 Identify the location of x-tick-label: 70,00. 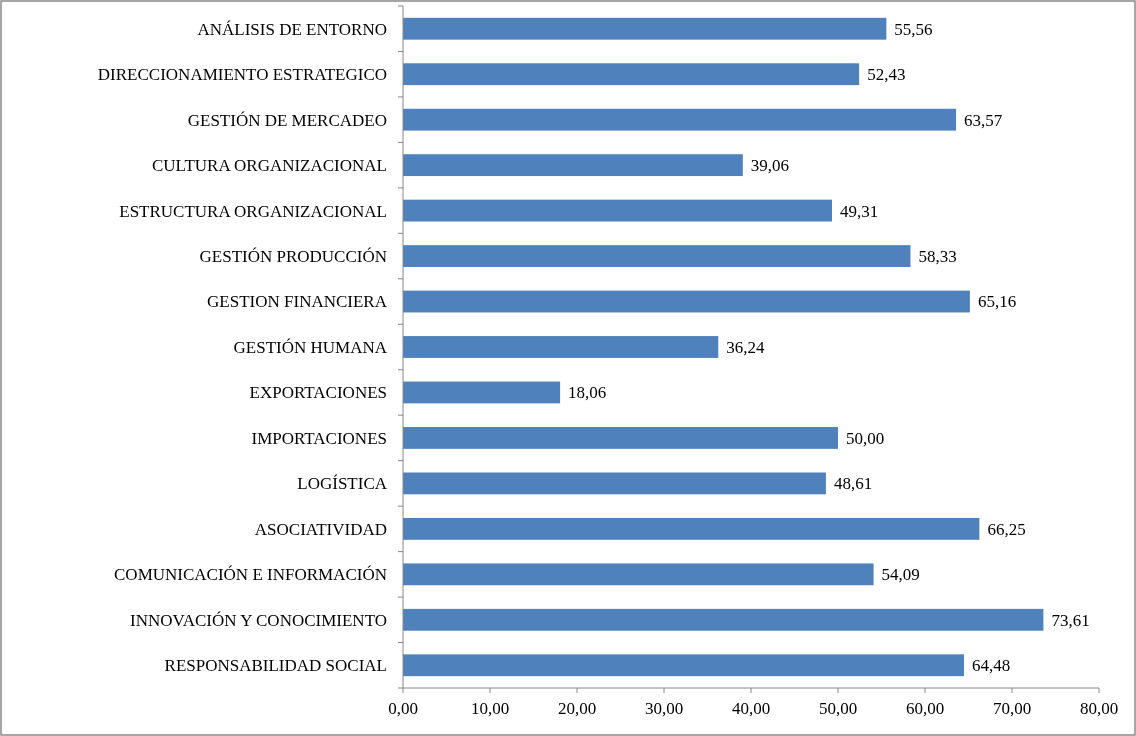
(1012, 708).